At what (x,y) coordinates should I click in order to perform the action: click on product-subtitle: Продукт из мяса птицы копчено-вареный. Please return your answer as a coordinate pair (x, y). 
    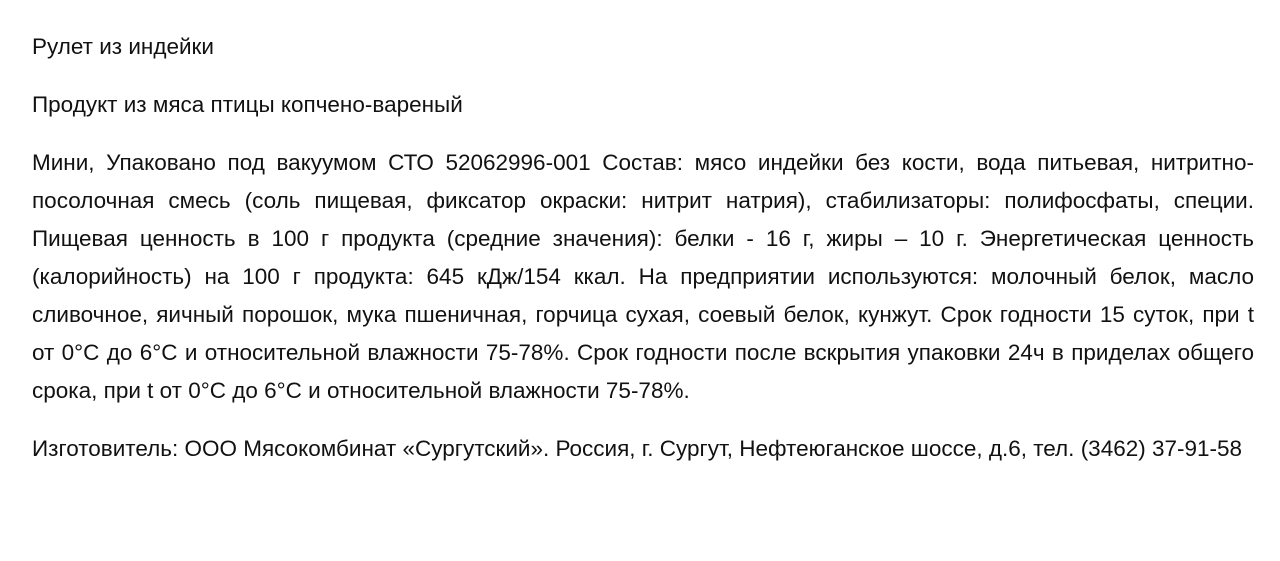
    Looking at the image, I should click on (247, 104).